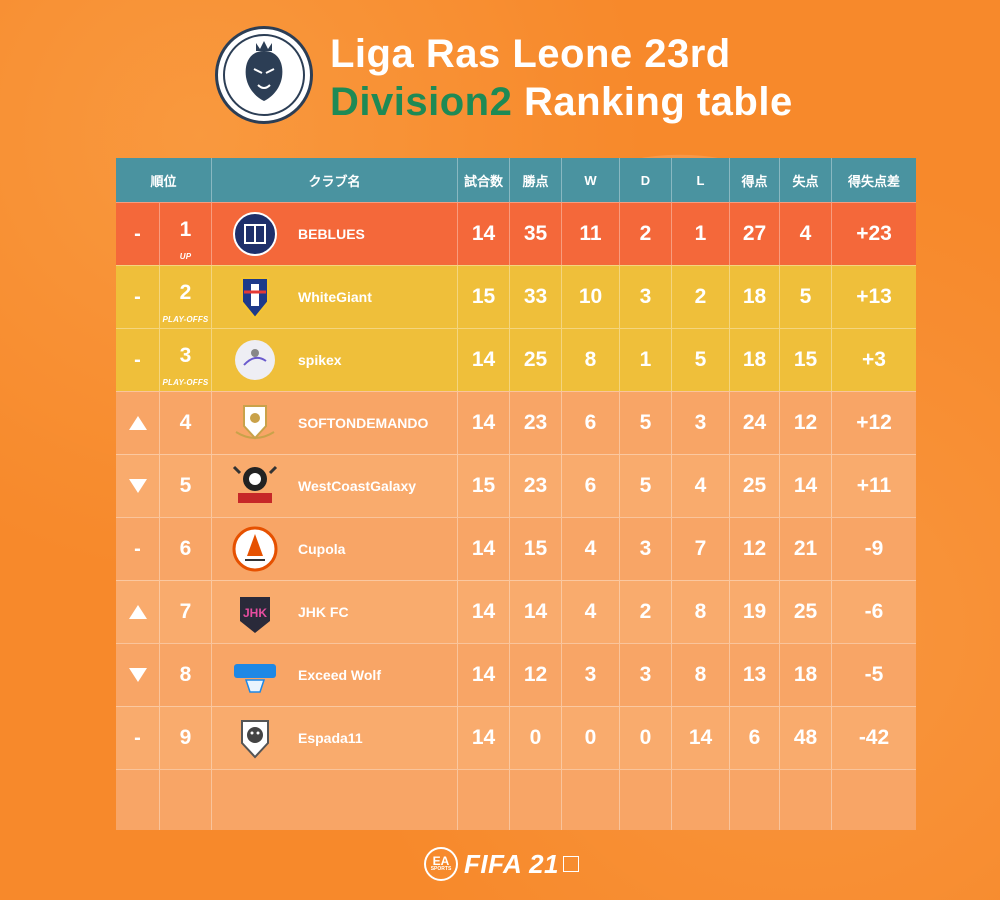  What do you see at coordinates (185, 611) in the screenshot?
I see `rank-number: 7` at bounding box center [185, 611].